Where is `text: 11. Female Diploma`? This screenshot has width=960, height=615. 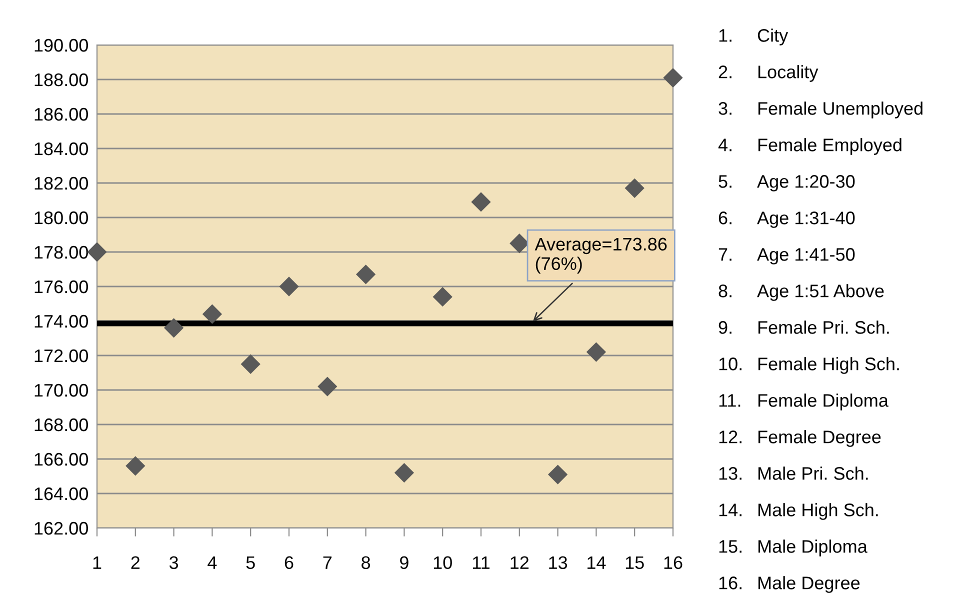 text: 11. Female Diploma is located at coordinates (803, 402).